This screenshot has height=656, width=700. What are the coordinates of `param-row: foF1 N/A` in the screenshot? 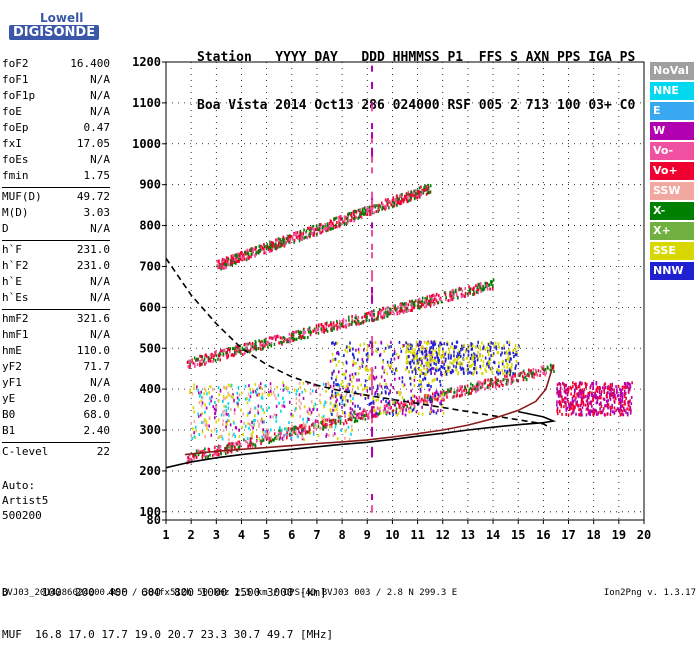 It's located at (56, 80).